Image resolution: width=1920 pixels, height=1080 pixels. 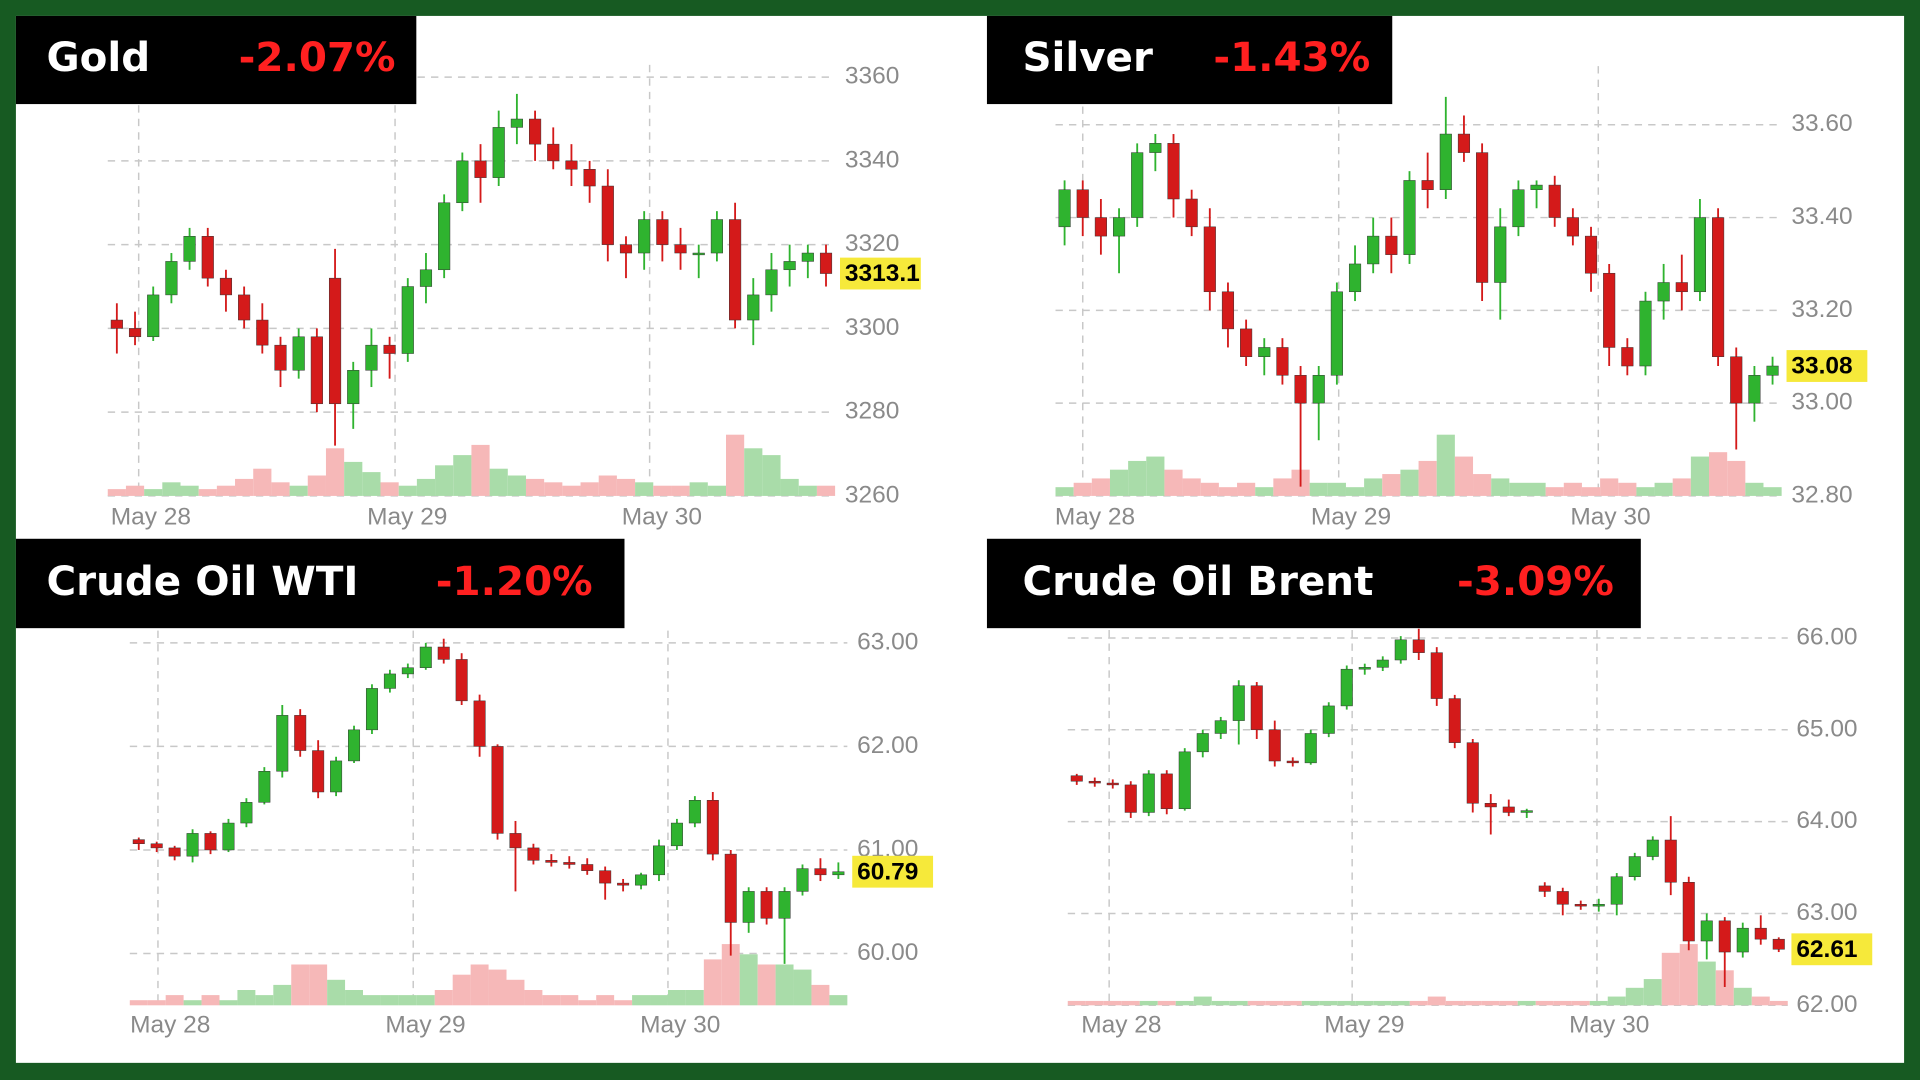 What do you see at coordinates (1087, 57) in the screenshot?
I see `chart-title: Silver` at bounding box center [1087, 57].